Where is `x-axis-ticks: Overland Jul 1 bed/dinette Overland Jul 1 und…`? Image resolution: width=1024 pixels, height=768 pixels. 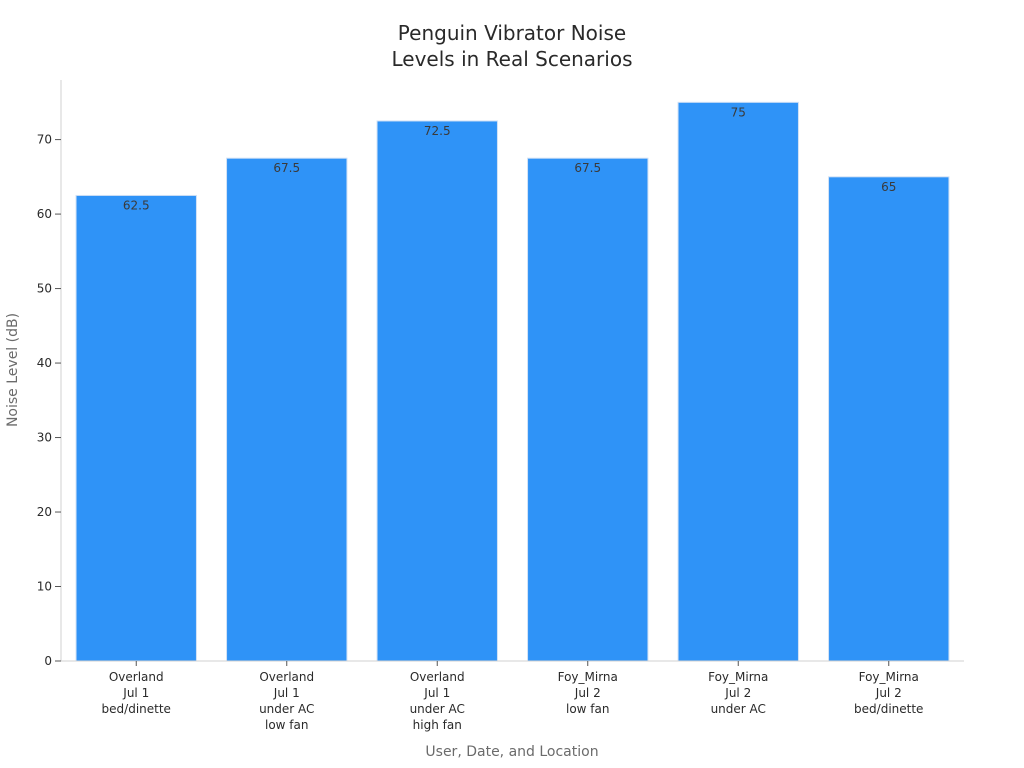 x-axis-ticks: Overland Jul 1 bed/dinette Overland Jul 1 und… is located at coordinates (512, 696).